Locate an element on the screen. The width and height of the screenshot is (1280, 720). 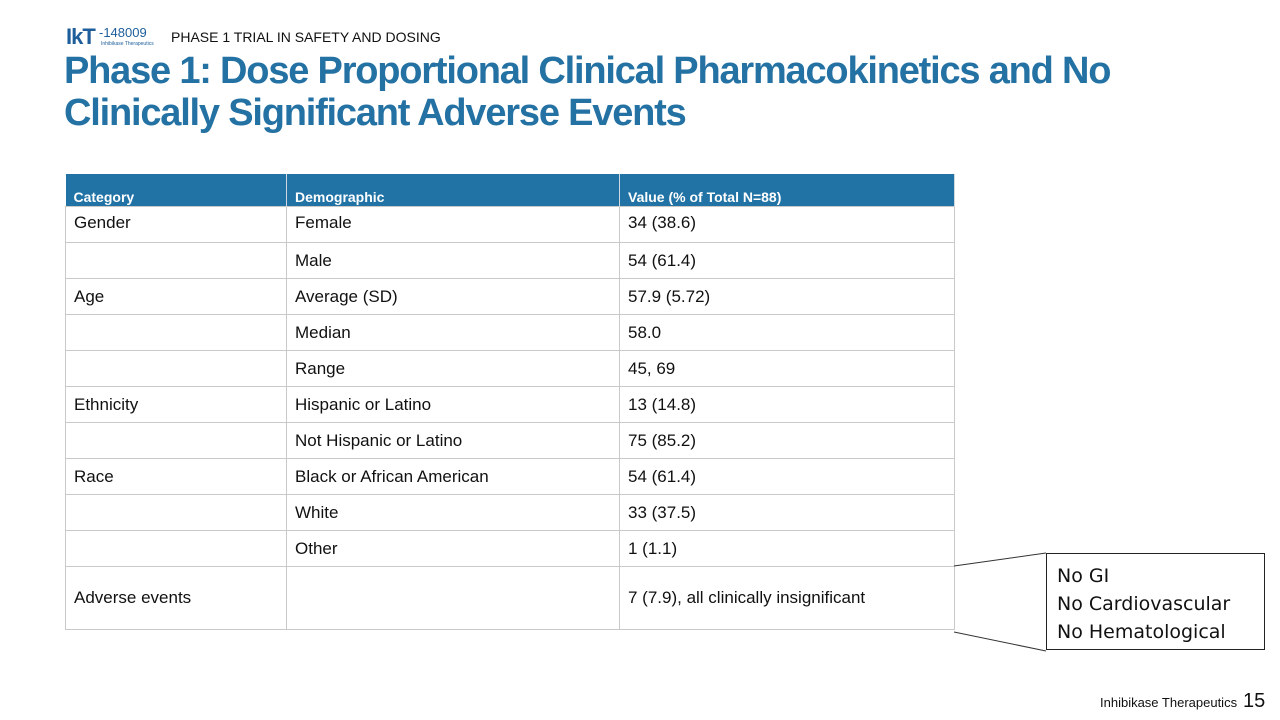
table-row: Median 58.0 is located at coordinates (510, 332).